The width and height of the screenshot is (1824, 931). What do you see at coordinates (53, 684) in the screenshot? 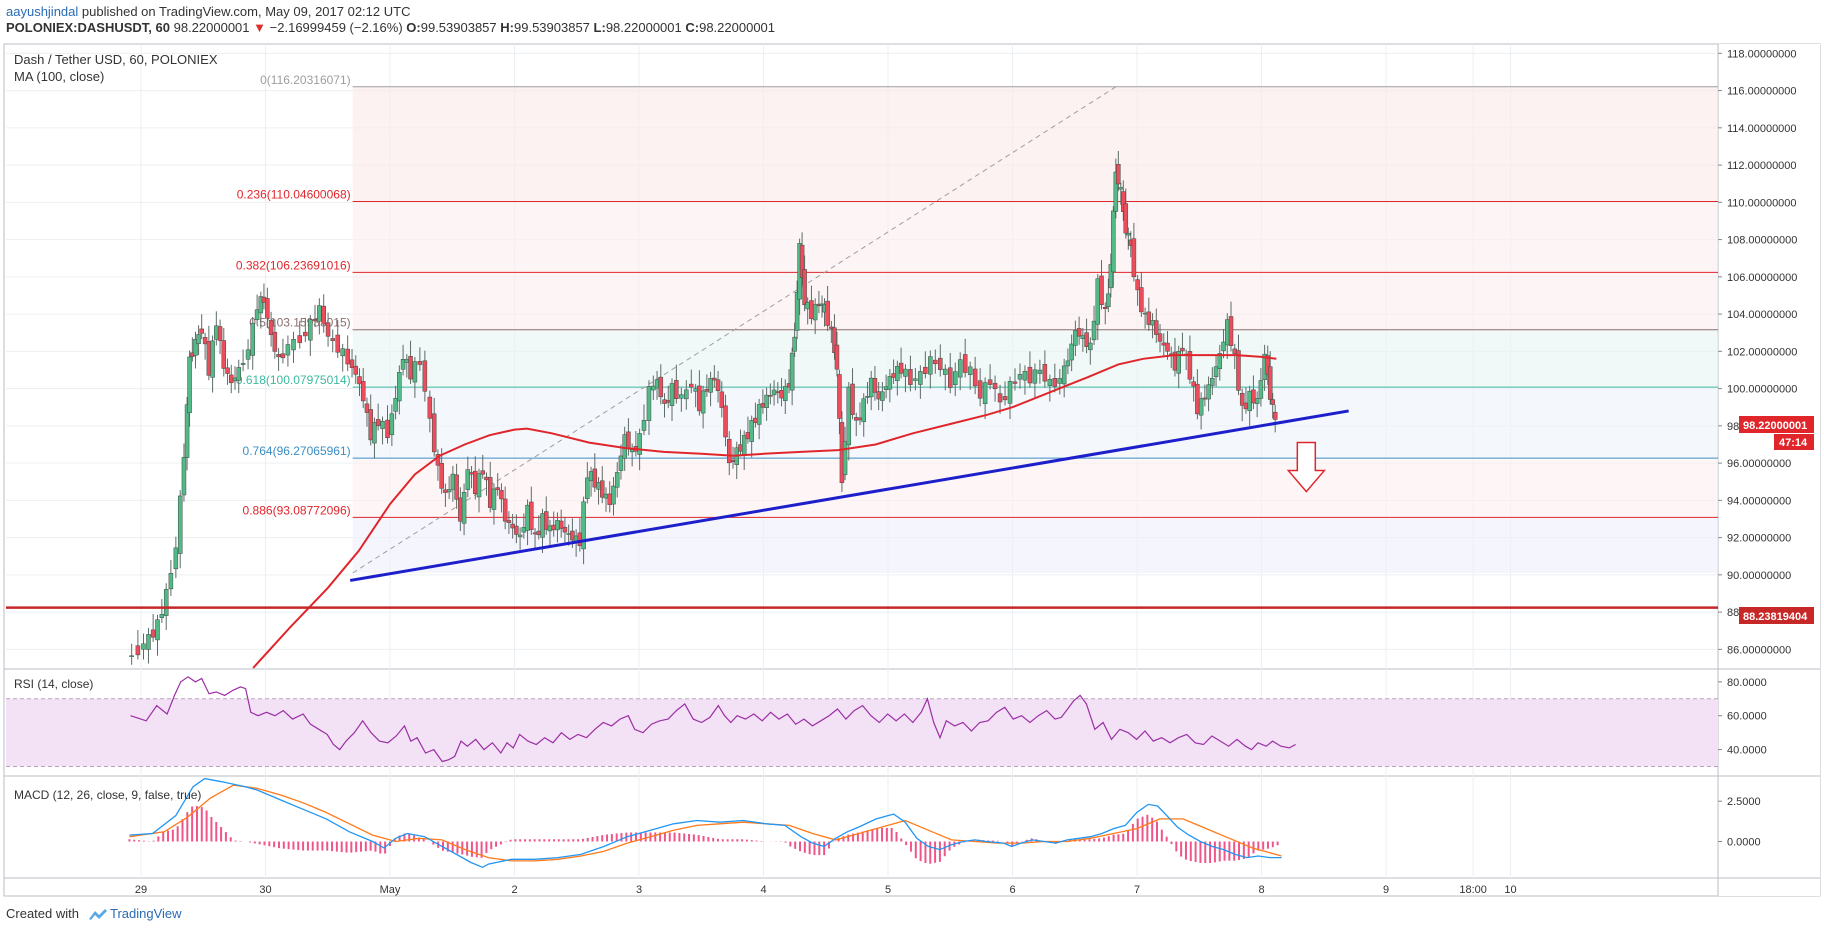
I see `rsi-legend: RSI (14, close)` at bounding box center [53, 684].